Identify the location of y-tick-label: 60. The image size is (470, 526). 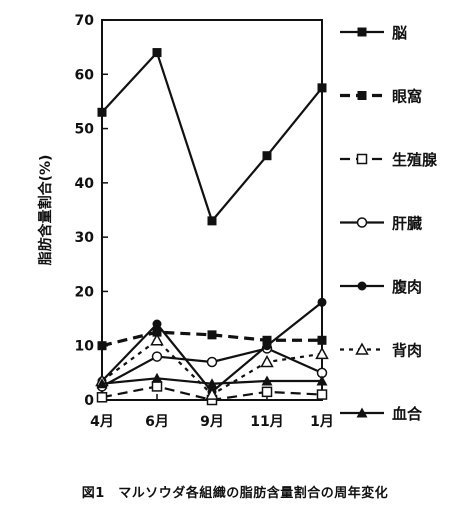
(85, 75).